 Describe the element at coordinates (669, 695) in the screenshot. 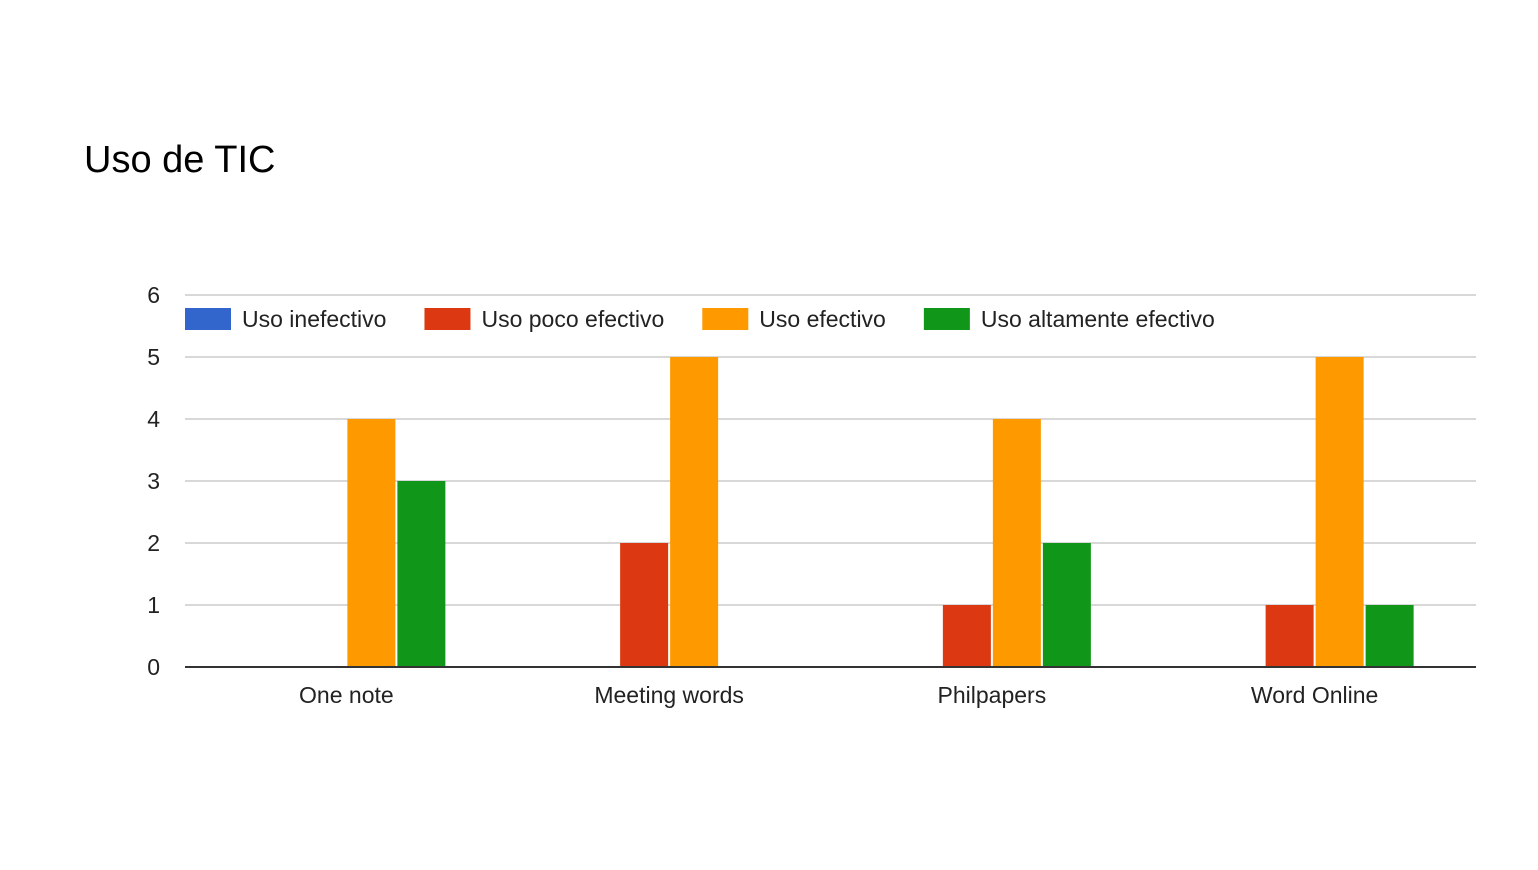

I see `x-tick-label: Meeting words` at that location.